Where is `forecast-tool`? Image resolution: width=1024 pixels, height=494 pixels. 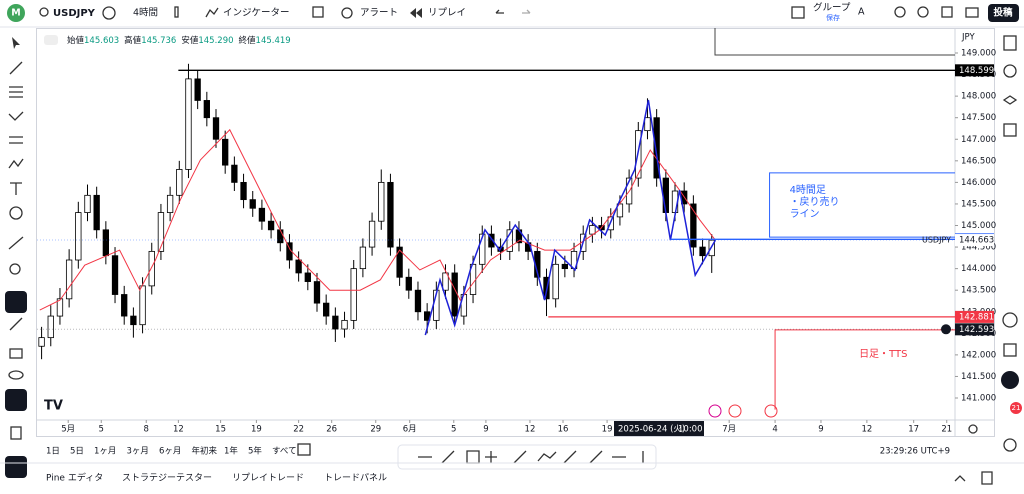
forecast-tool is located at coordinates (16, 140).